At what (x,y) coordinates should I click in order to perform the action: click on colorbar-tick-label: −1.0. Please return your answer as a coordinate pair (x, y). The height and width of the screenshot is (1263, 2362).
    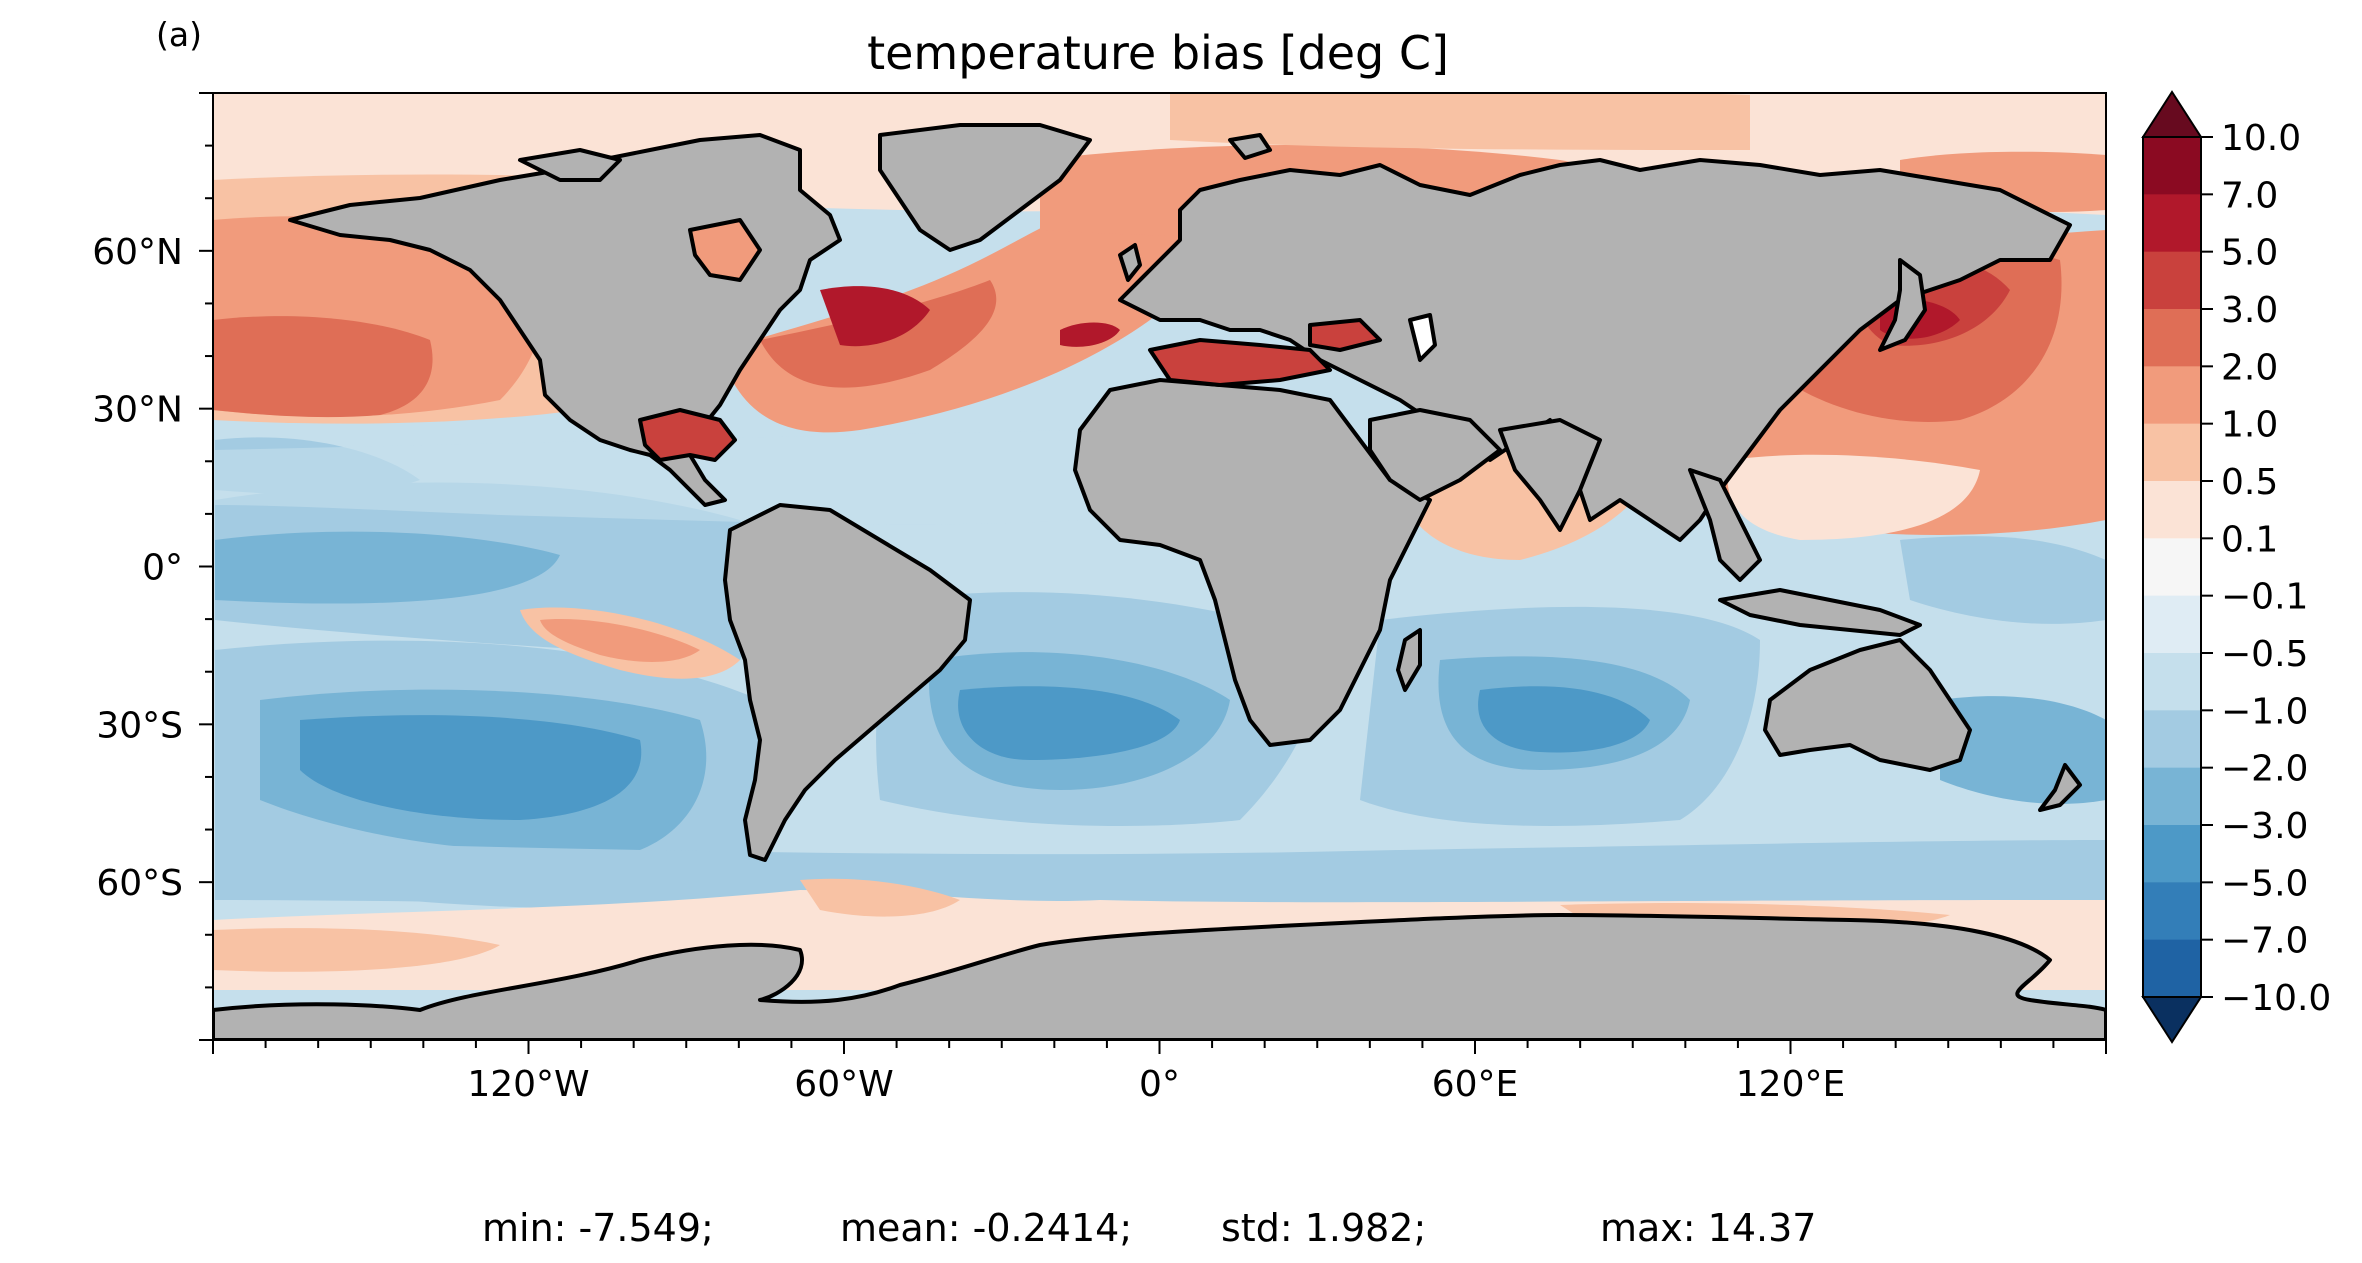
    Looking at the image, I should click on (2264, 711).